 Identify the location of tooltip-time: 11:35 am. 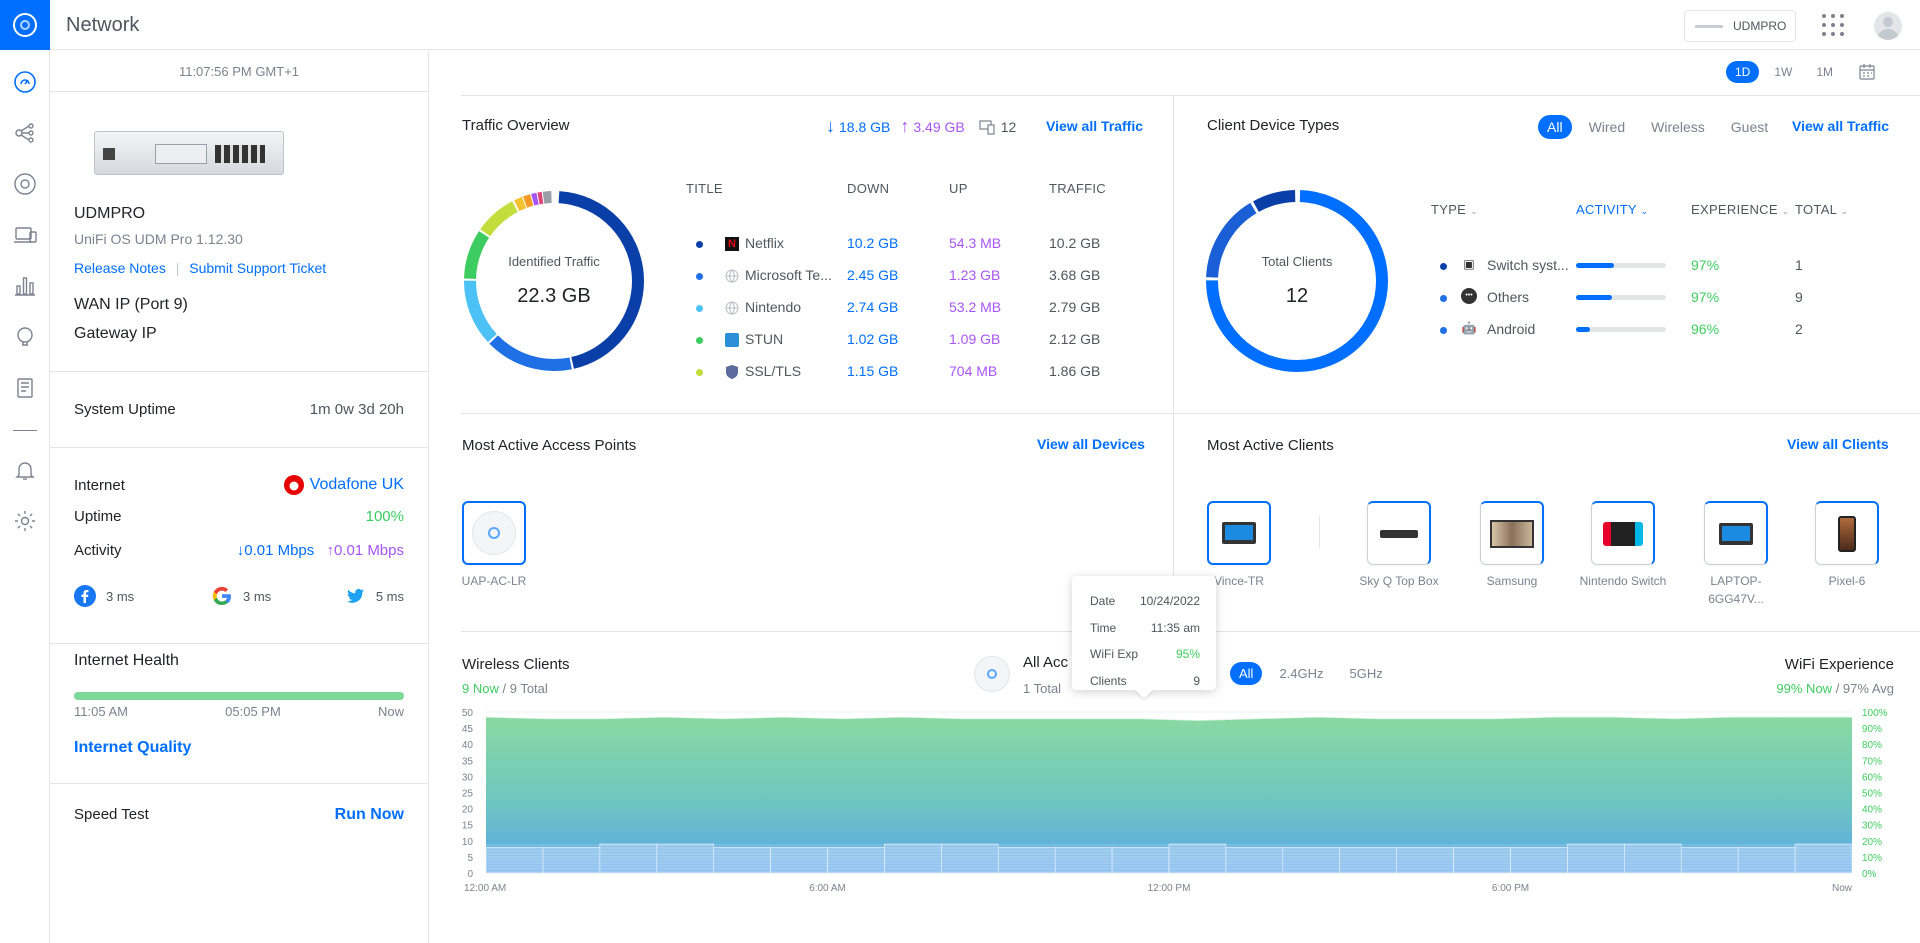
(1175, 628).